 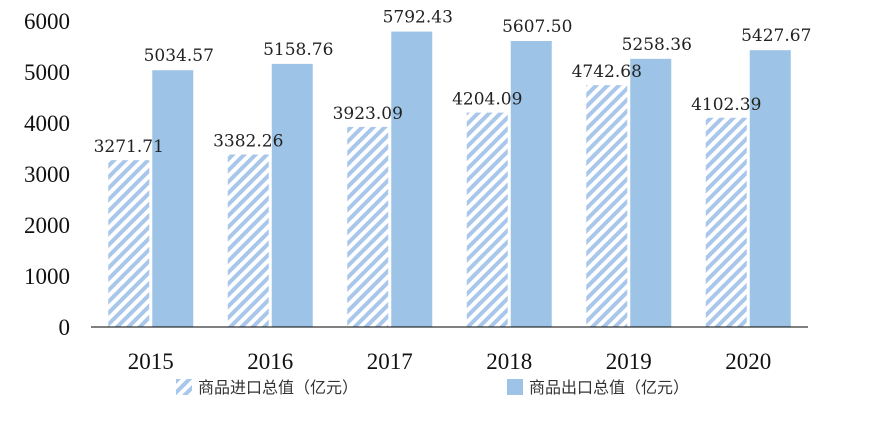 What do you see at coordinates (179, 56) in the screenshot?
I see `data-label-export: 5034.57` at bounding box center [179, 56].